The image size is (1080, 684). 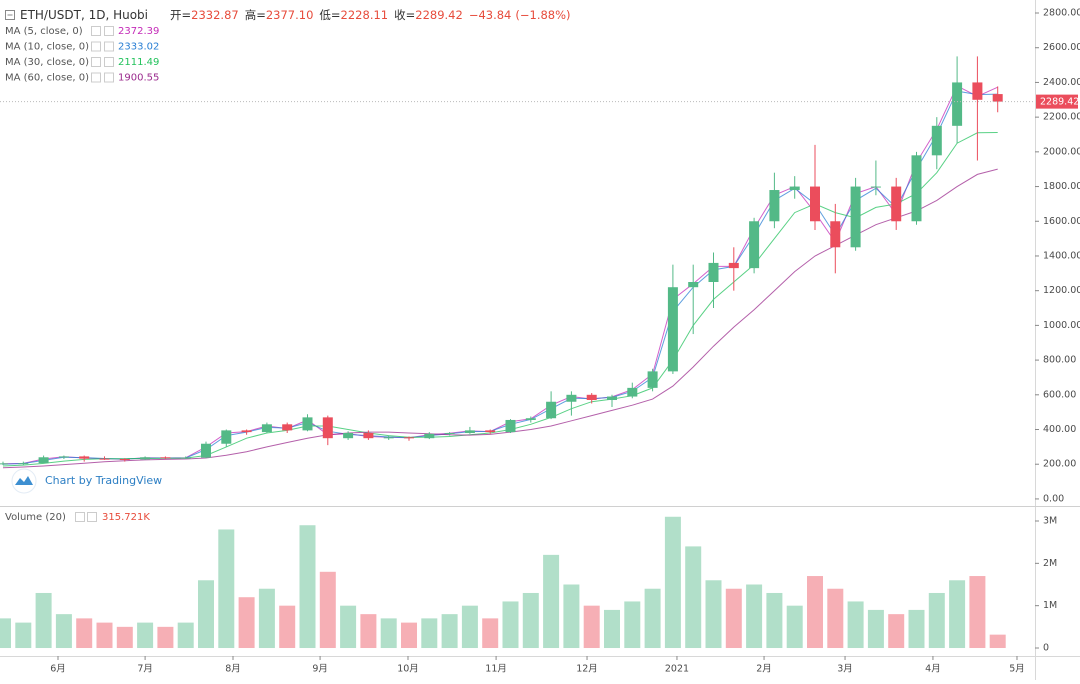 What do you see at coordinates (1061, 186) in the screenshot?
I see `y-tick-label: 1800.00` at bounding box center [1061, 186].